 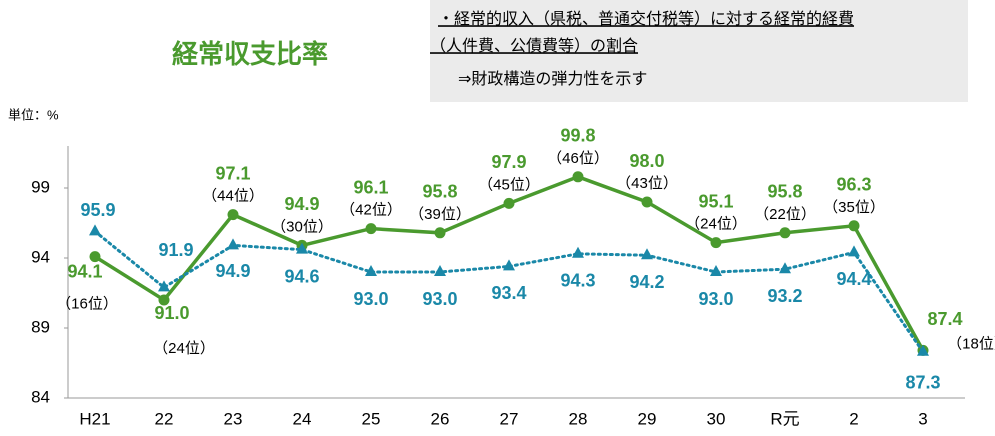 I want to click on x-tick-label: 22, so click(x=164, y=418).